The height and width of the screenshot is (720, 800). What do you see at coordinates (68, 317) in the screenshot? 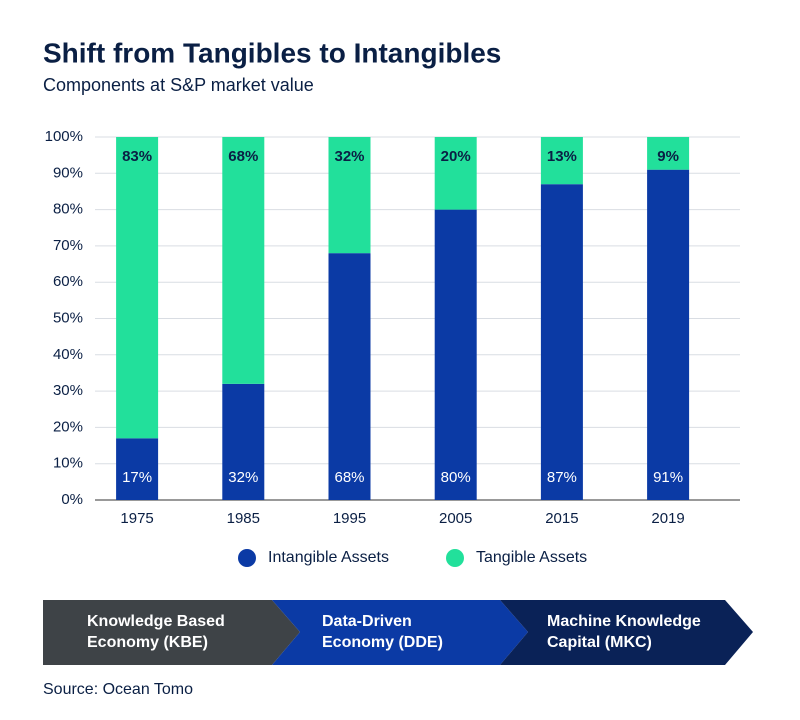
I see `y-tick-label: 50%` at bounding box center [68, 317].